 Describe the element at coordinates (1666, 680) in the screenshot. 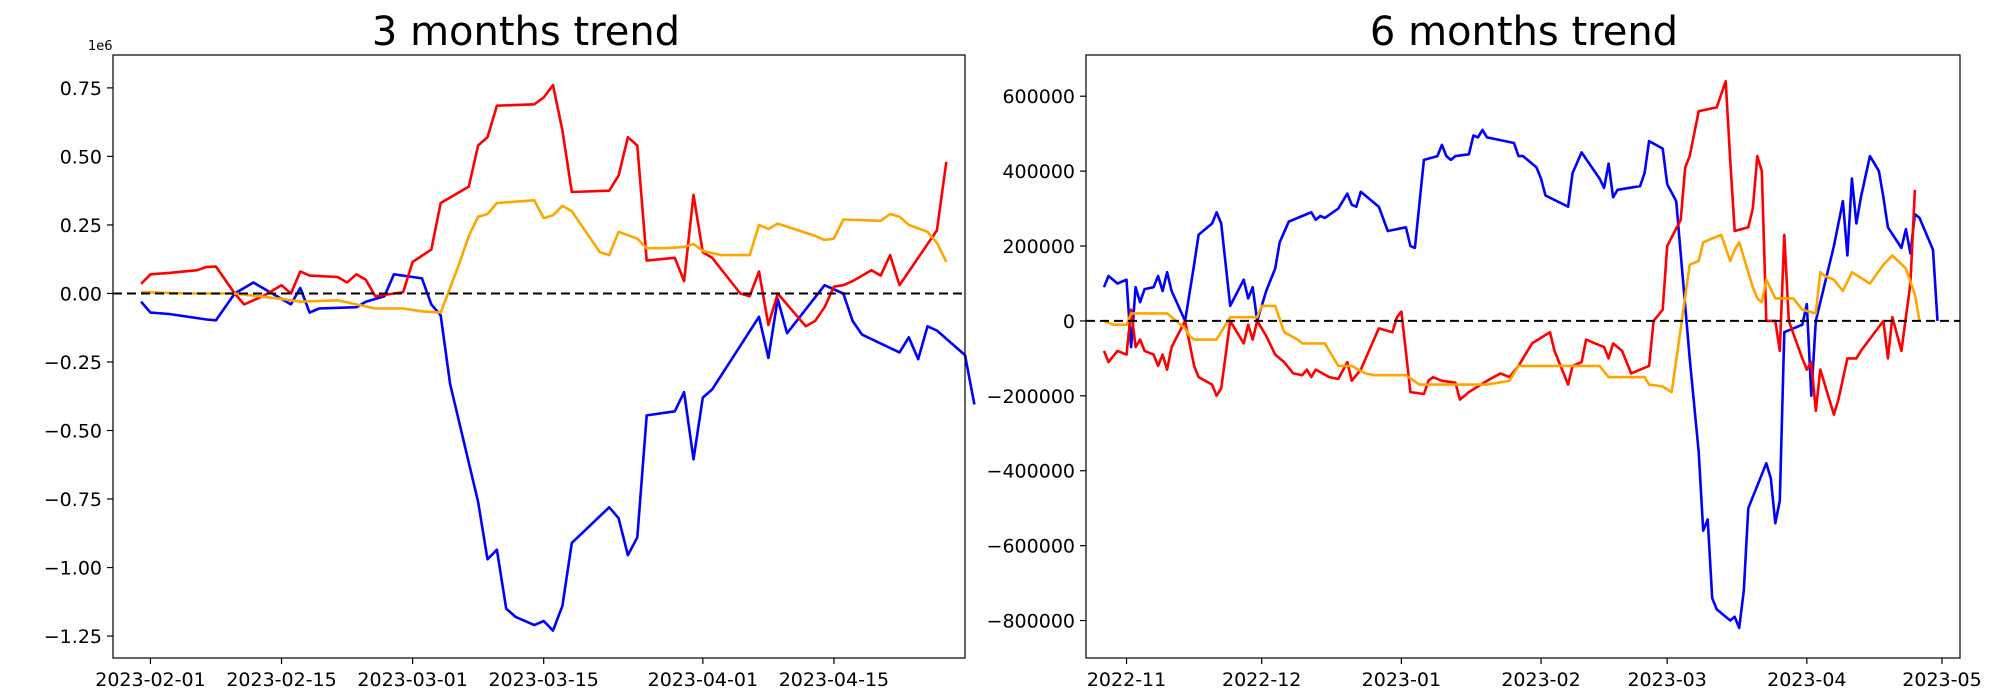

I see `x-tick-label: 2023-03` at that location.